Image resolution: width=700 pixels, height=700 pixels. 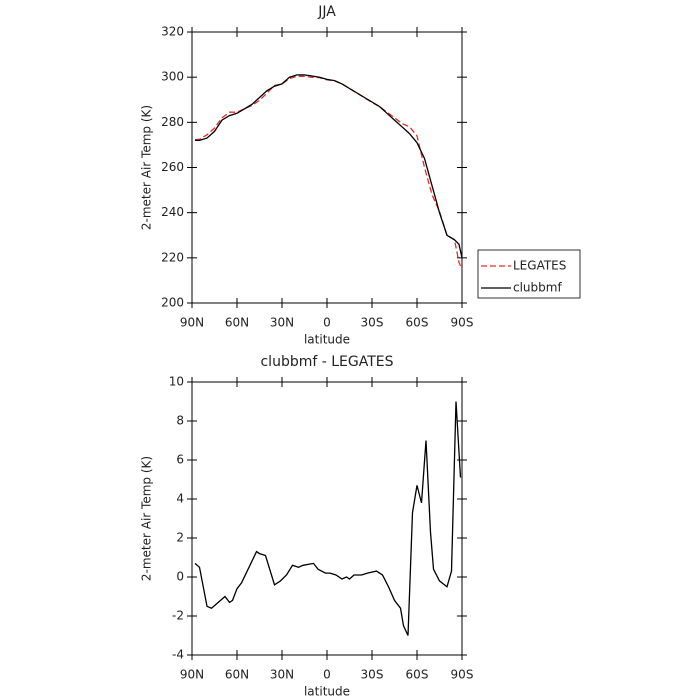 I want to click on y-tick-label: 200, so click(x=172, y=303).